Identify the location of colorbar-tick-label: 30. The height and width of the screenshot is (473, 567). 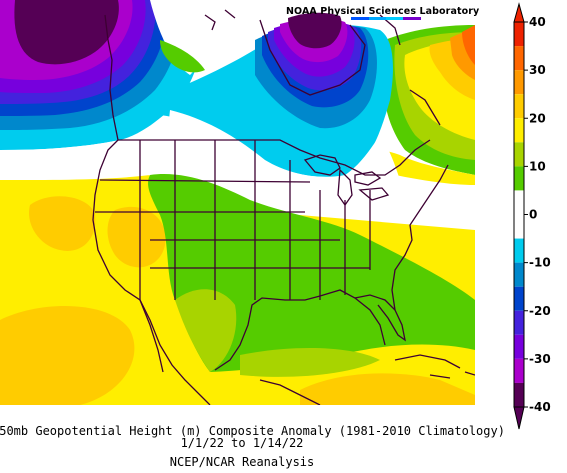
(537, 70).